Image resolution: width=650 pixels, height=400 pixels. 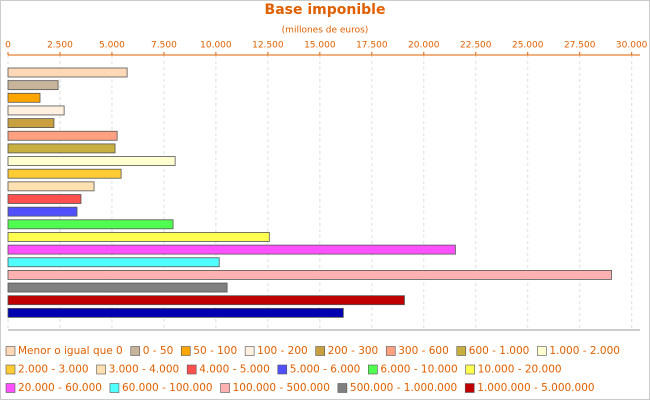 What do you see at coordinates (423, 351) in the screenshot?
I see `legend-label: 300 - 600` at bounding box center [423, 351].